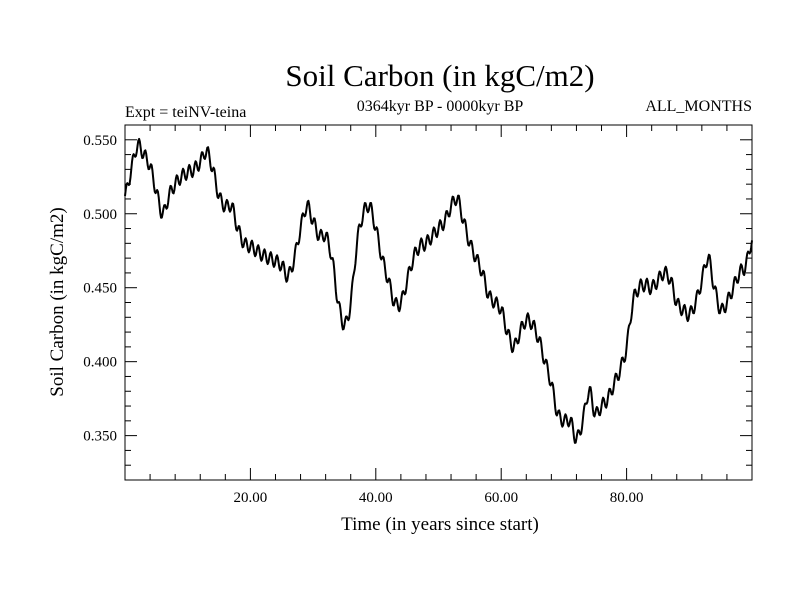 This screenshot has width=800, height=600. I want to click on y-tick-label: 0.550, so click(100, 141).